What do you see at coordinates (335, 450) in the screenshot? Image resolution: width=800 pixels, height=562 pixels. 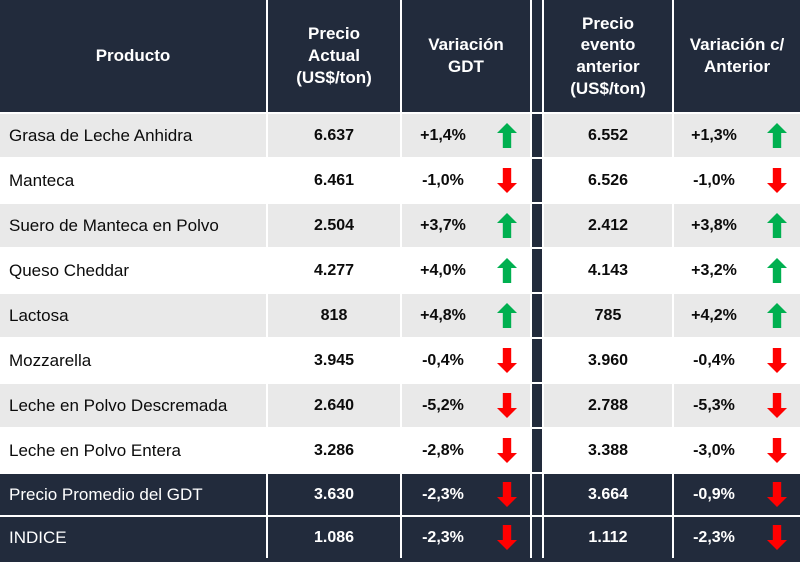 I see `price-current: 3.286` at bounding box center [335, 450].